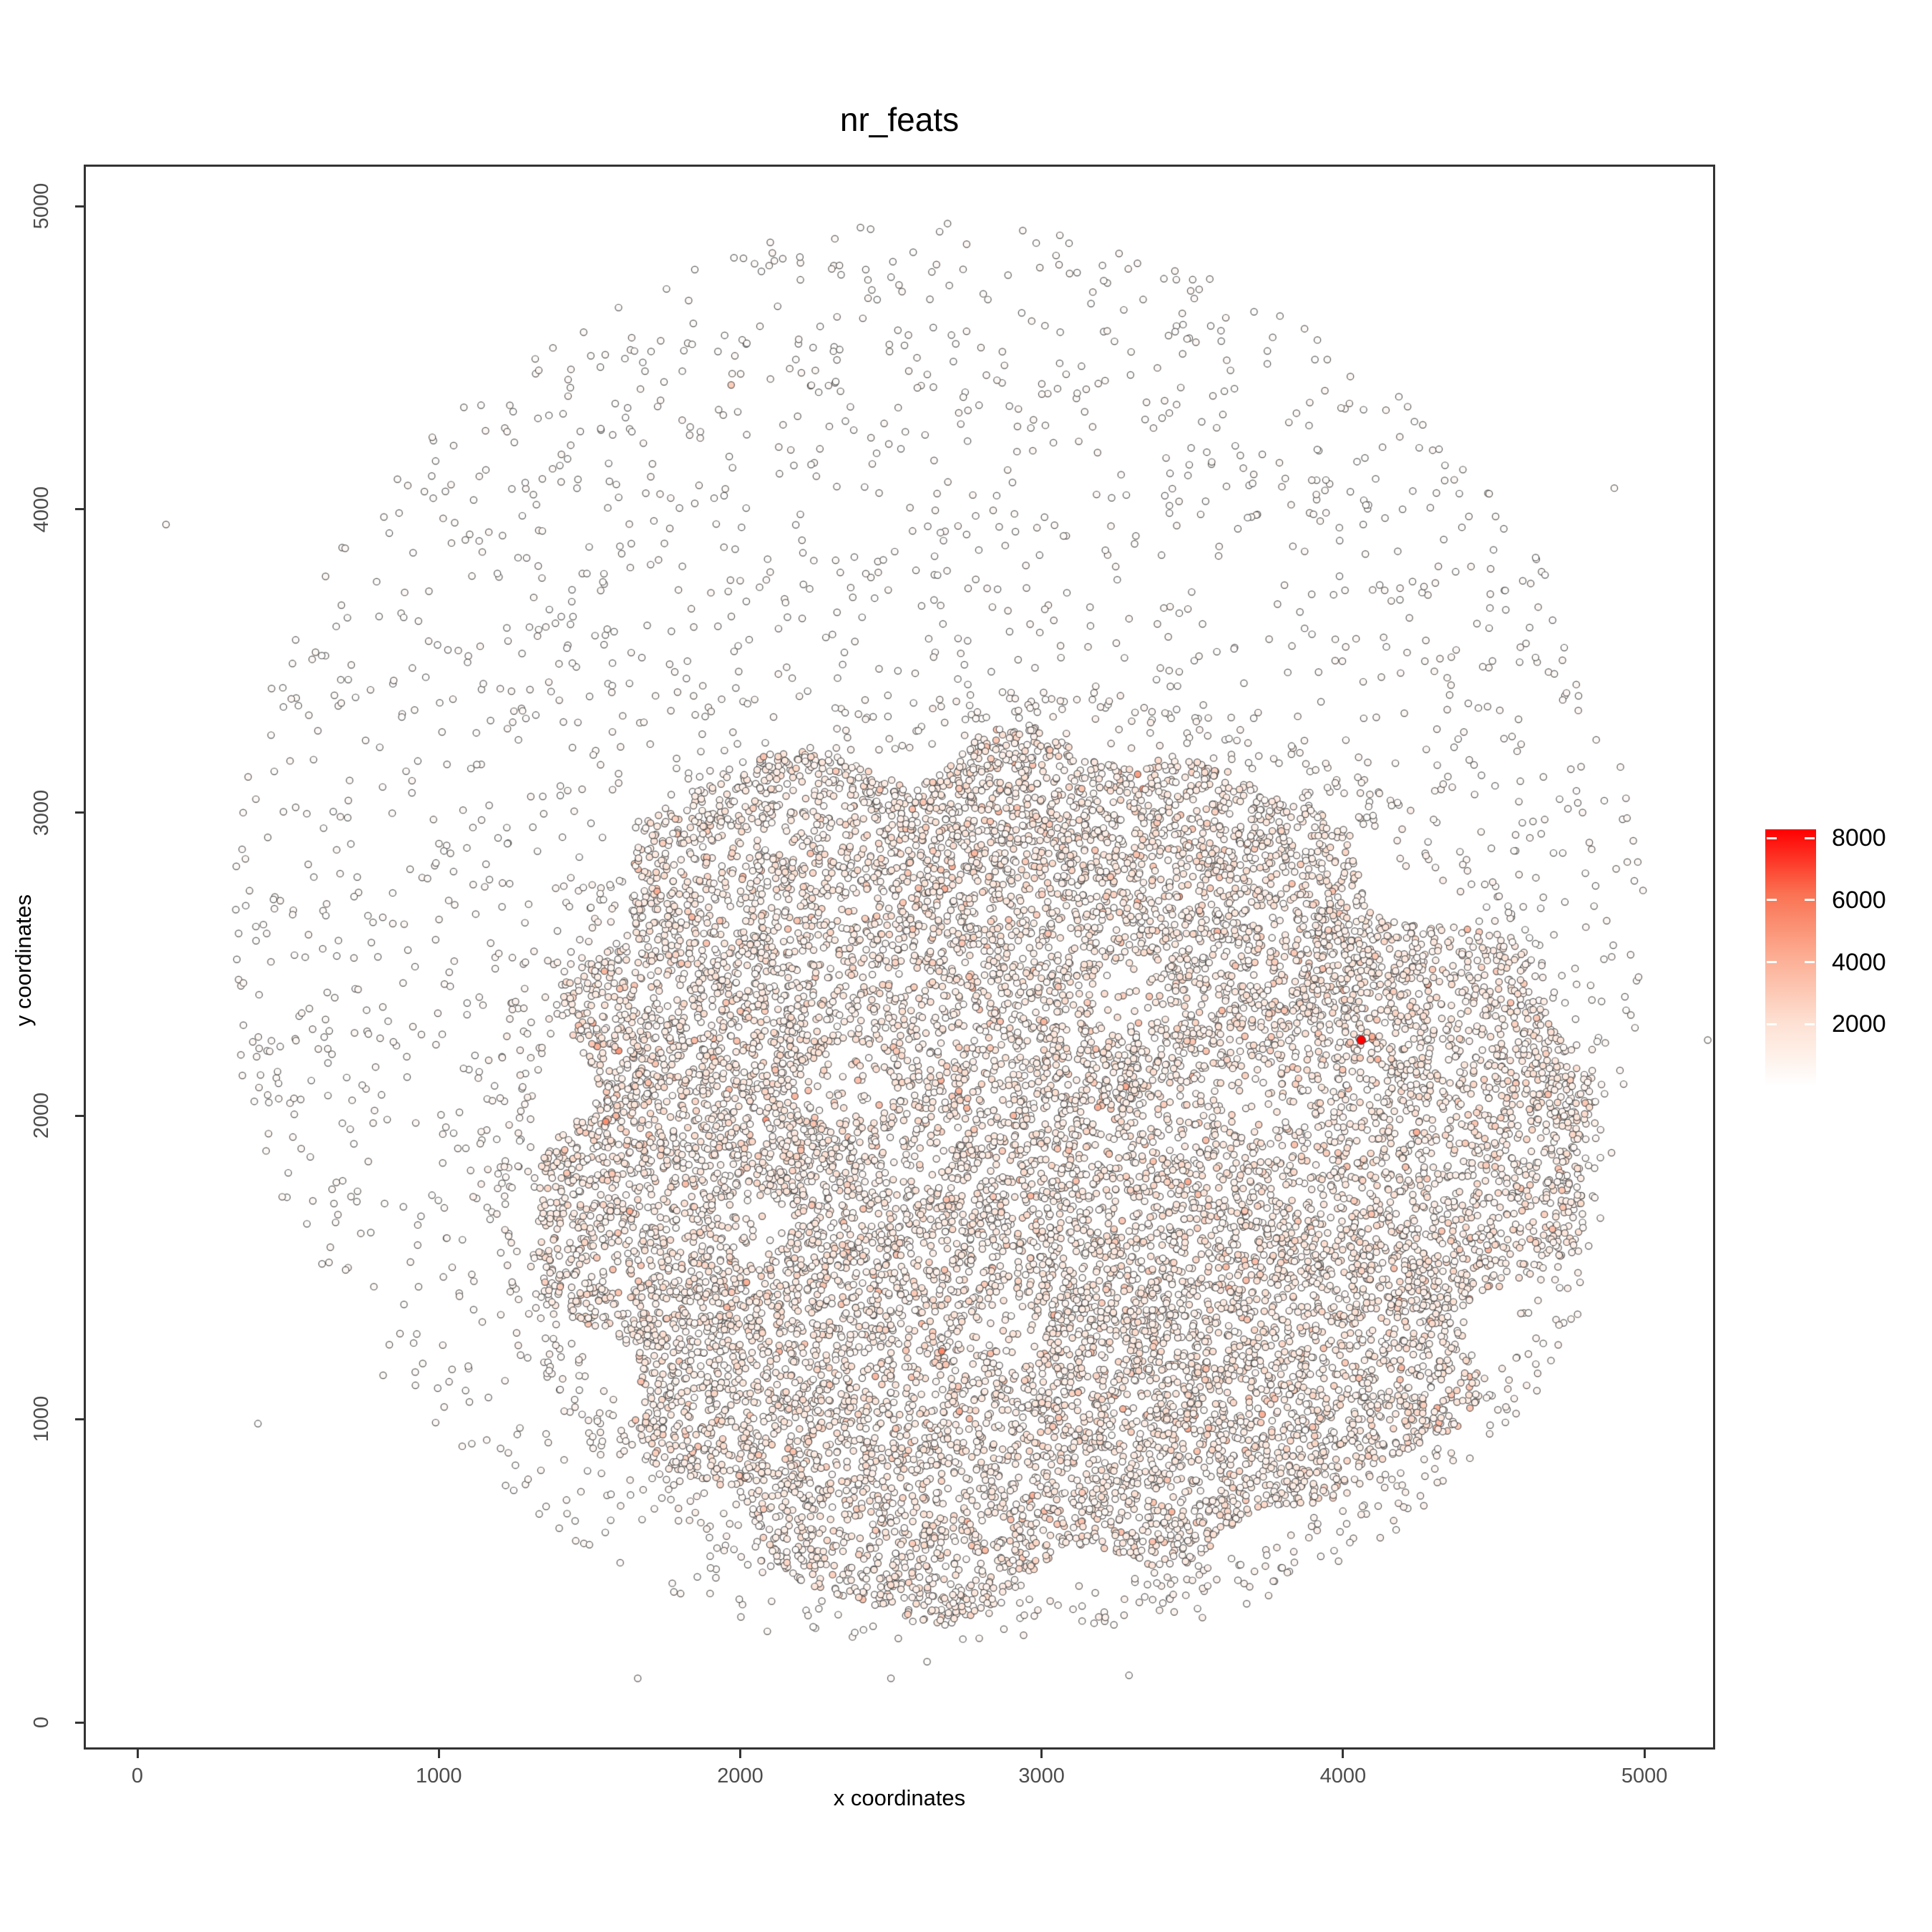  I want to click on legend-tick-label: 6000, so click(1859, 900).